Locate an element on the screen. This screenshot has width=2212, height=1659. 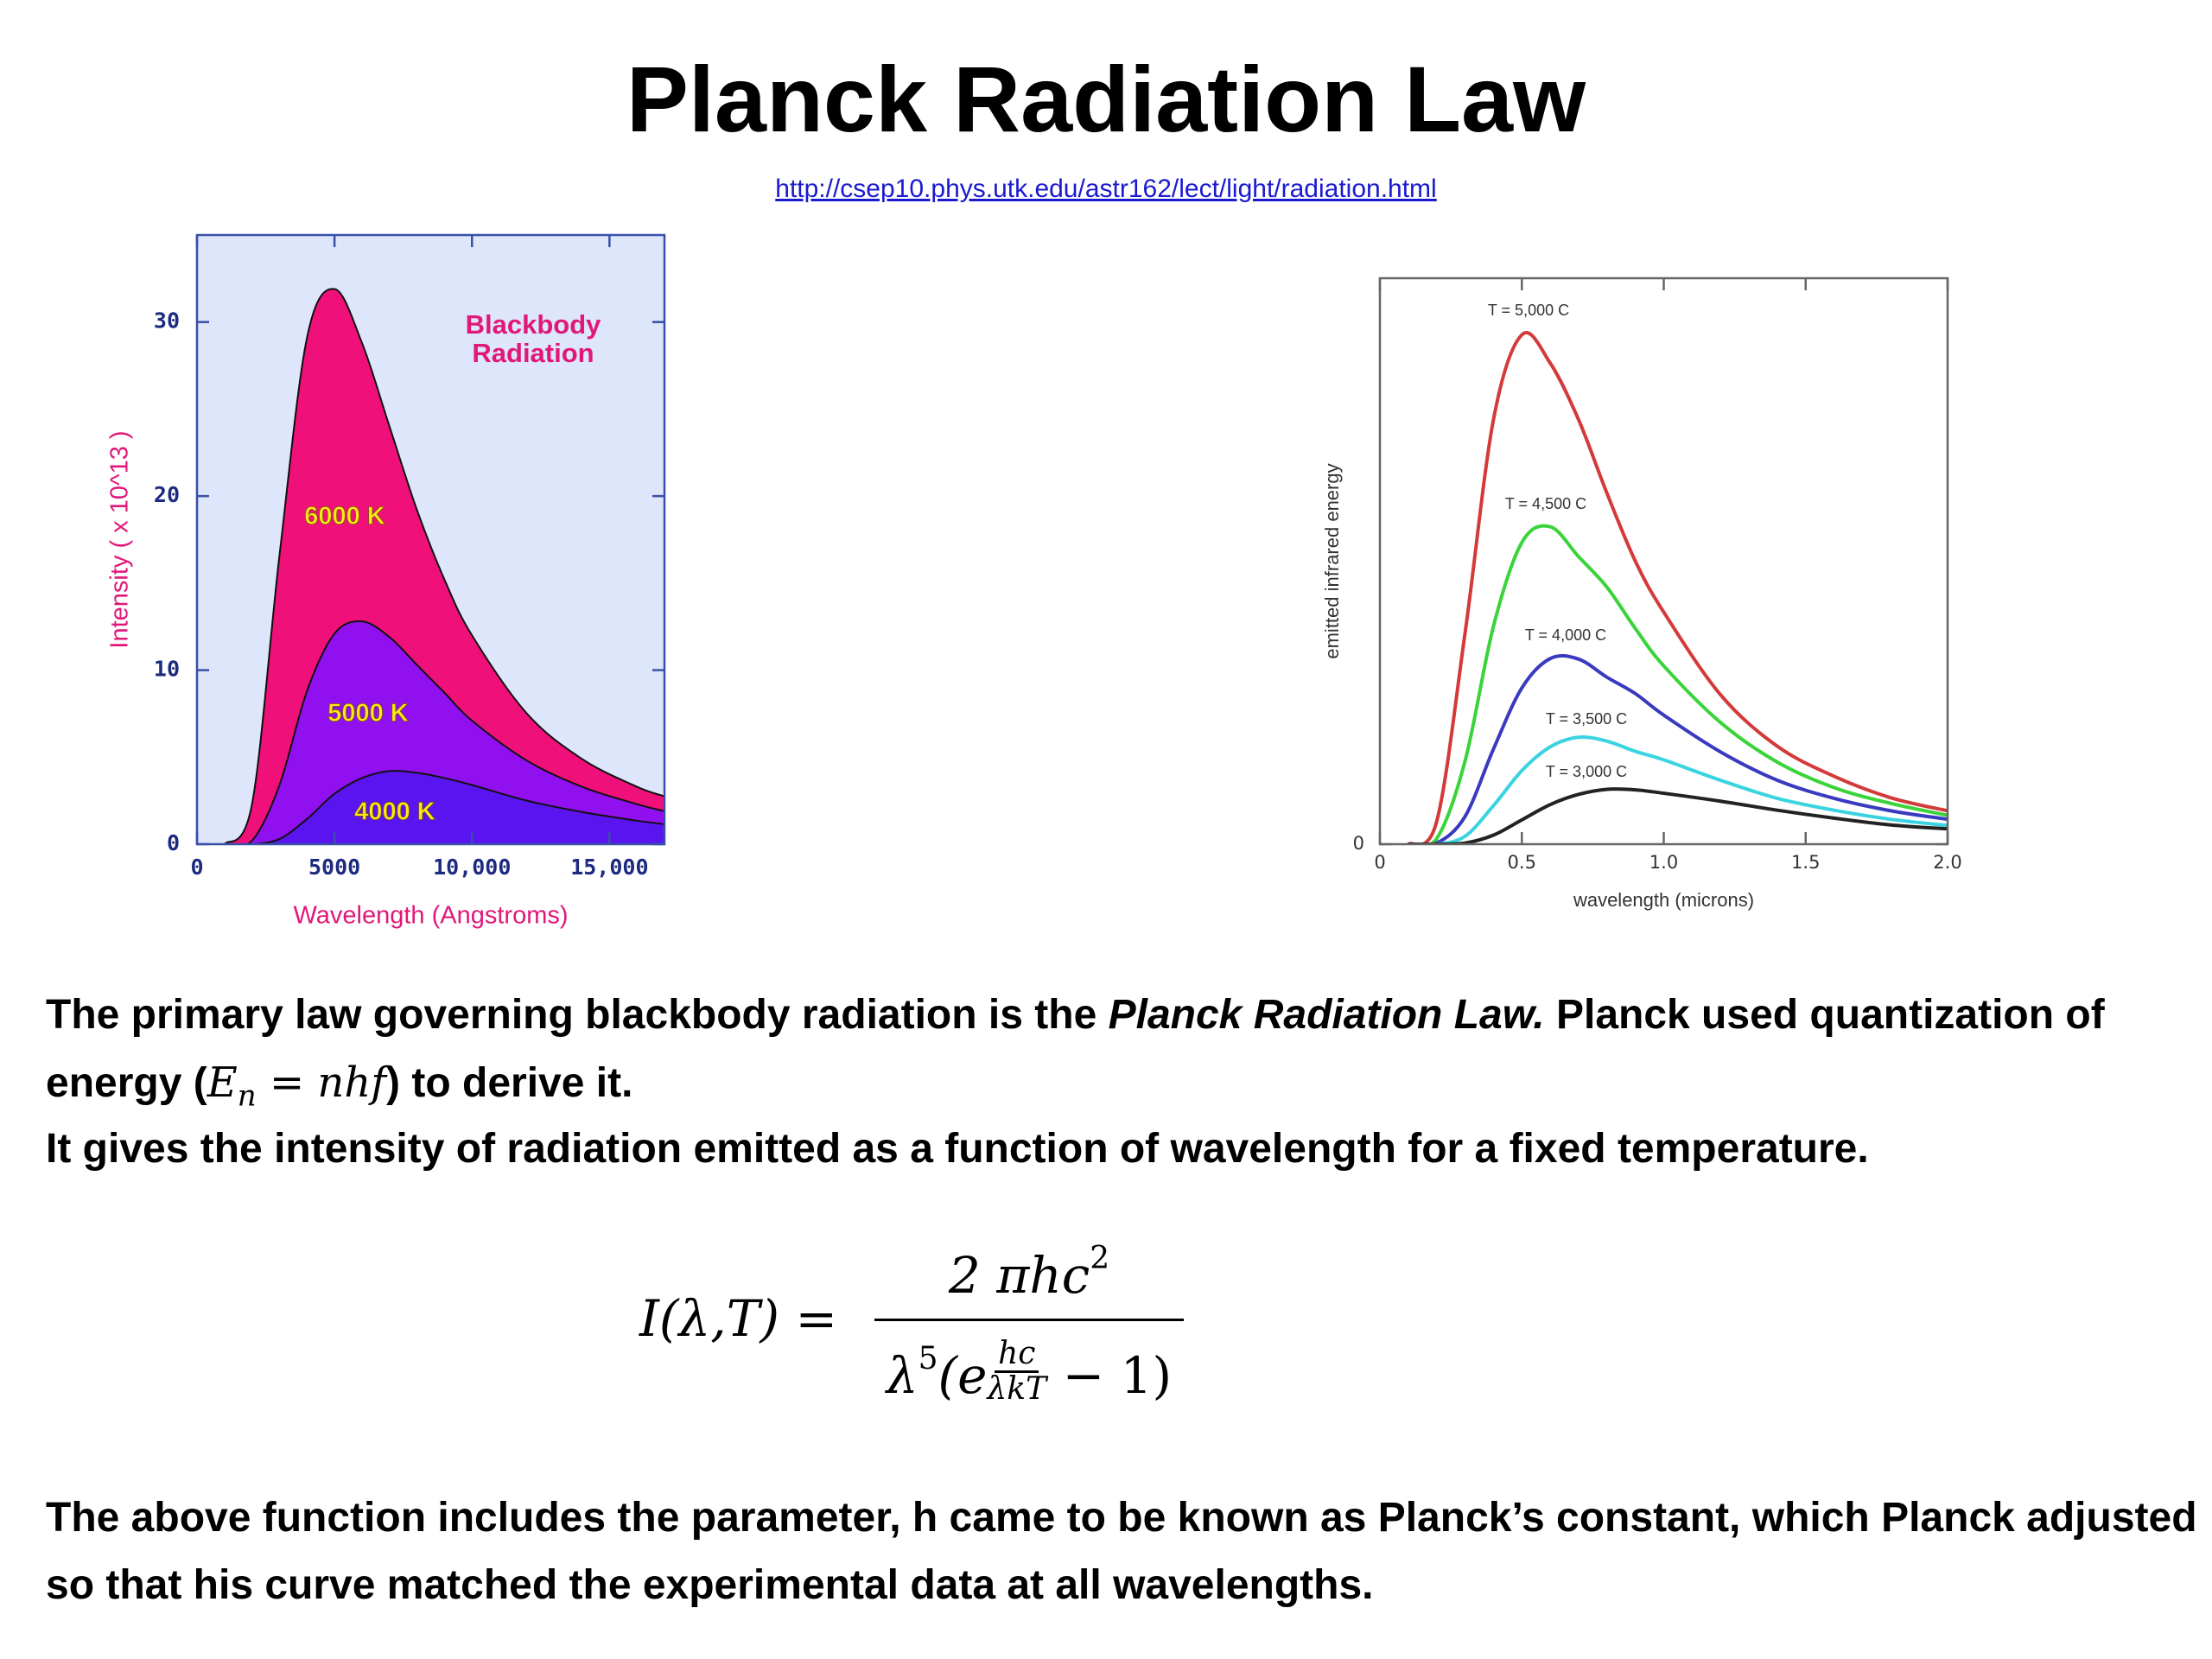
x-tick-label: 2.0 is located at coordinates (1947, 862).